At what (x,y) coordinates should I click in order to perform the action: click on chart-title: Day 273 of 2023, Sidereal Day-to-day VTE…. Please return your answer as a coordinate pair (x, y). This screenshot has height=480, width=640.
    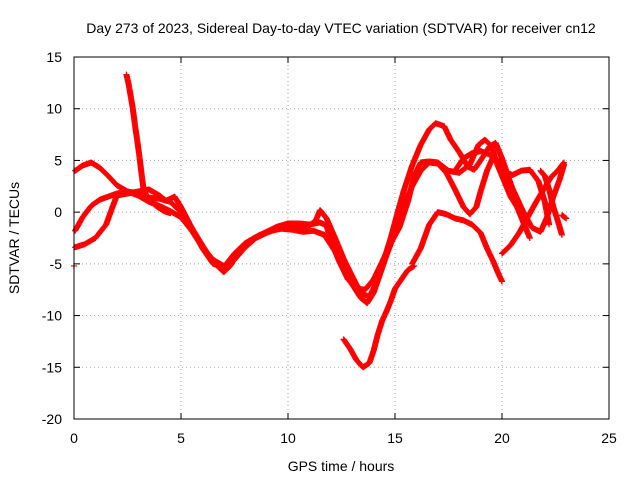
    Looking at the image, I should click on (341, 28).